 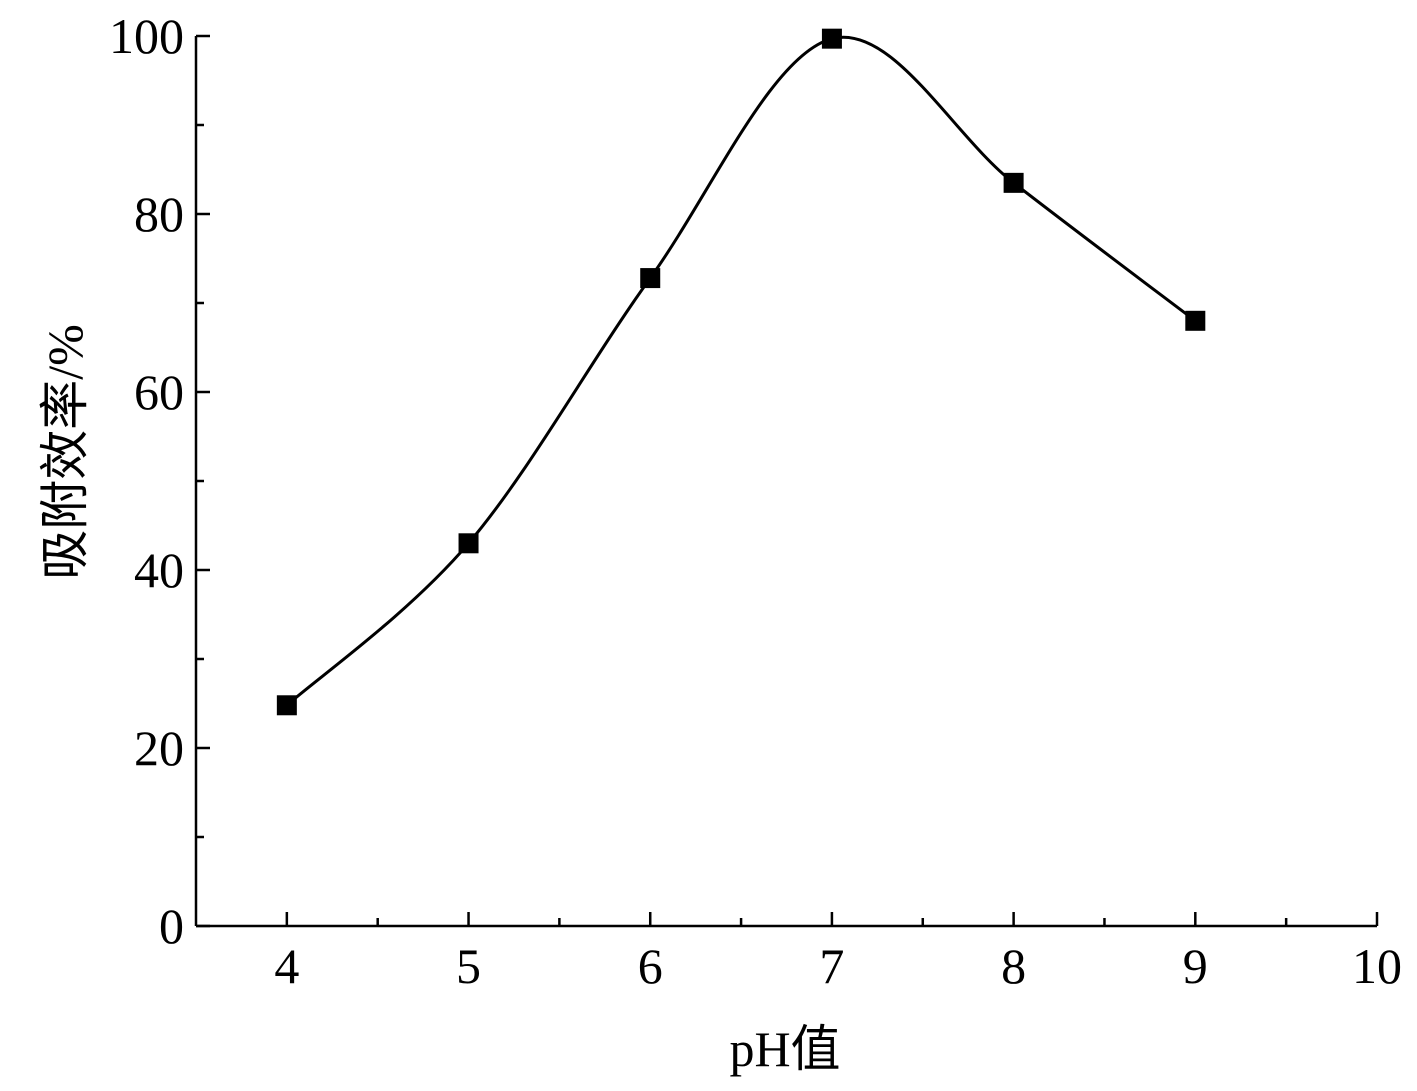 What do you see at coordinates (1195, 966) in the screenshot?
I see `x-tick-label: 9` at bounding box center [1195, 966].